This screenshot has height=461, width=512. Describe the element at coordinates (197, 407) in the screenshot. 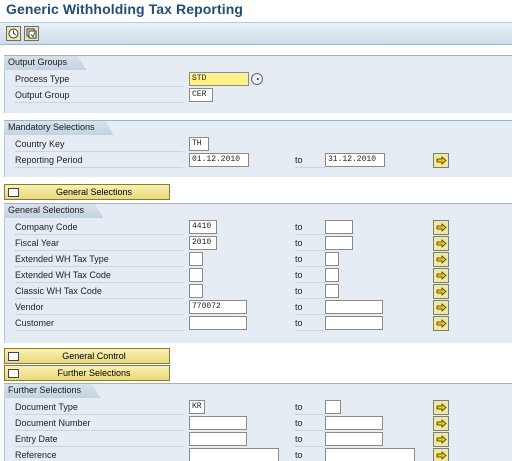

I see `document-type-from: KR` at that location.